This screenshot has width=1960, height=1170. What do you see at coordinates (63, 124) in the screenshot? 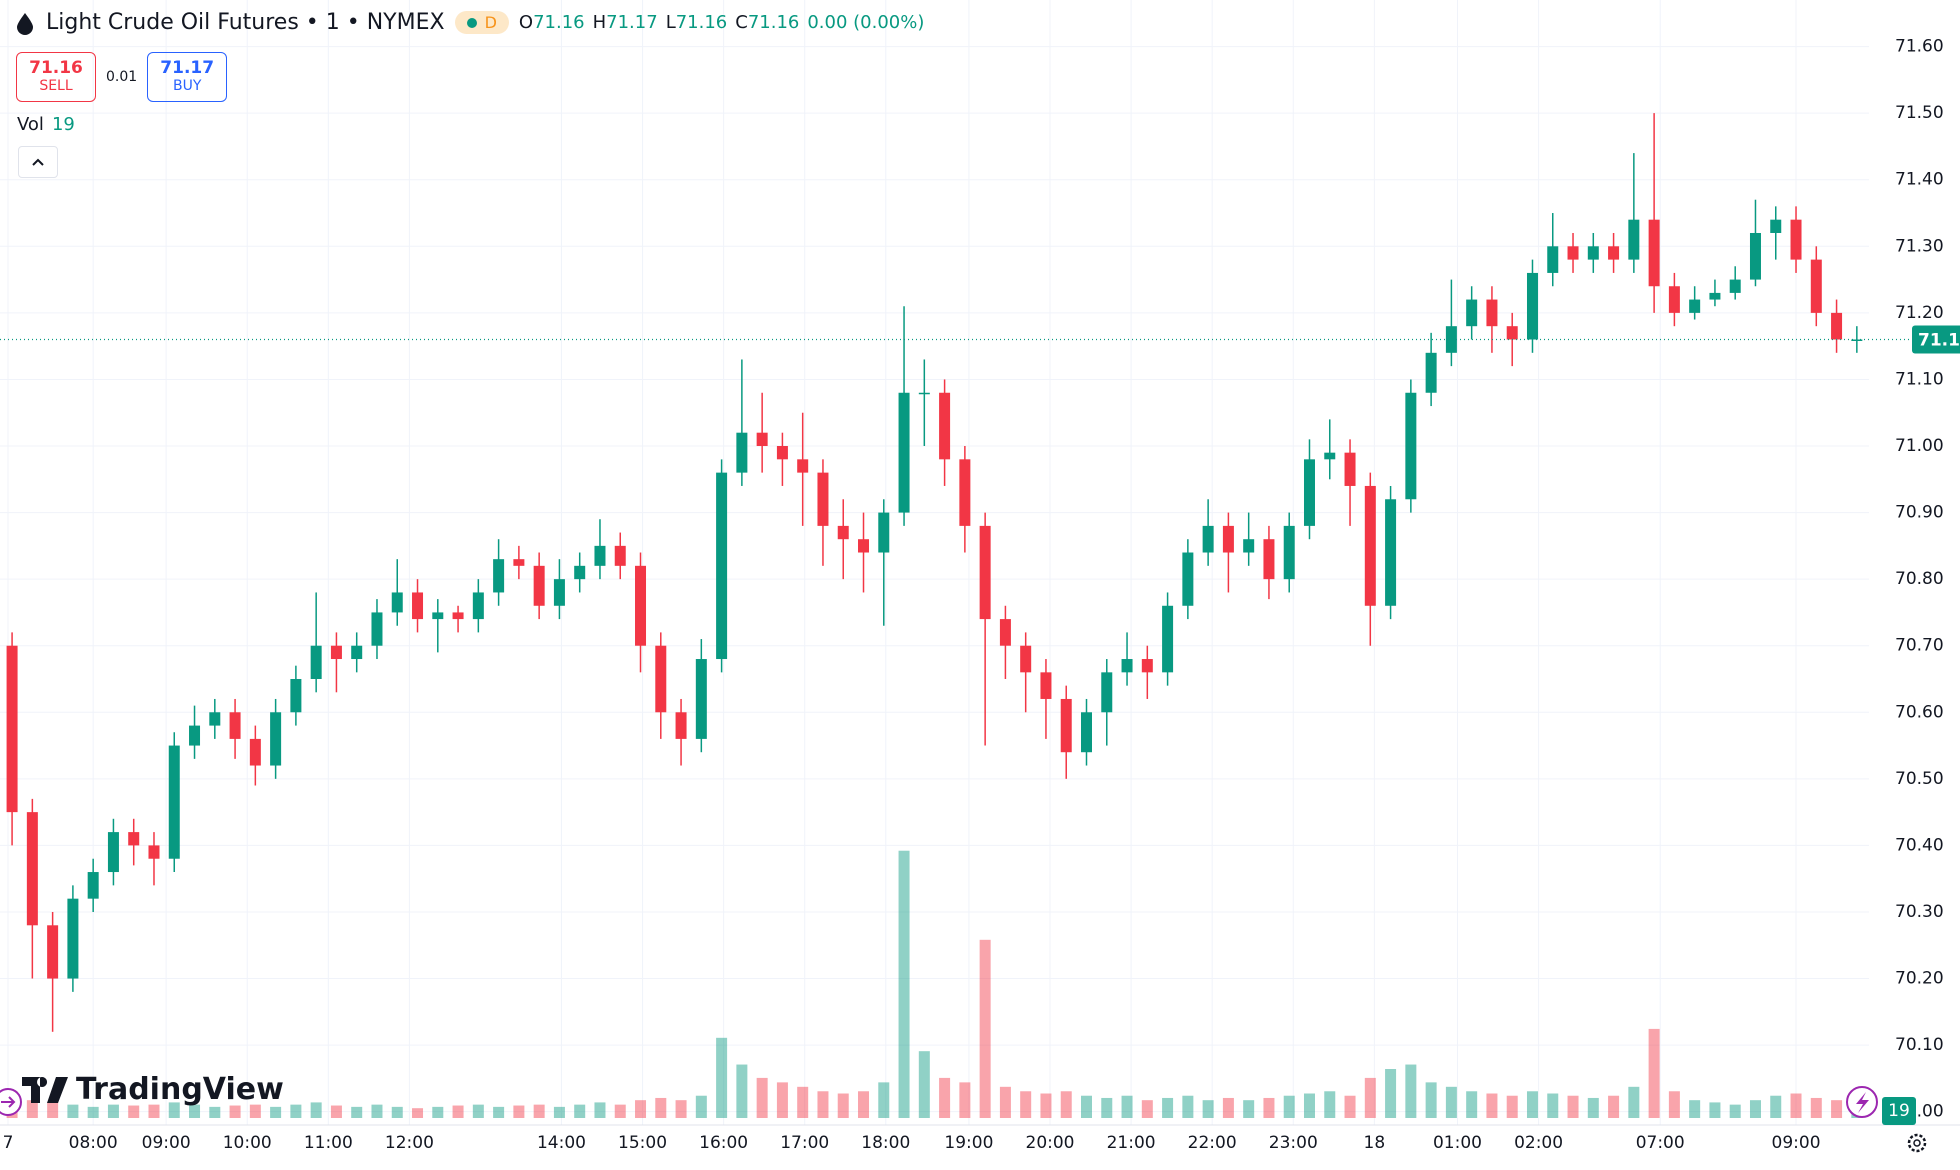
I see `vol-value: 19` at bounding box center [63, 124].